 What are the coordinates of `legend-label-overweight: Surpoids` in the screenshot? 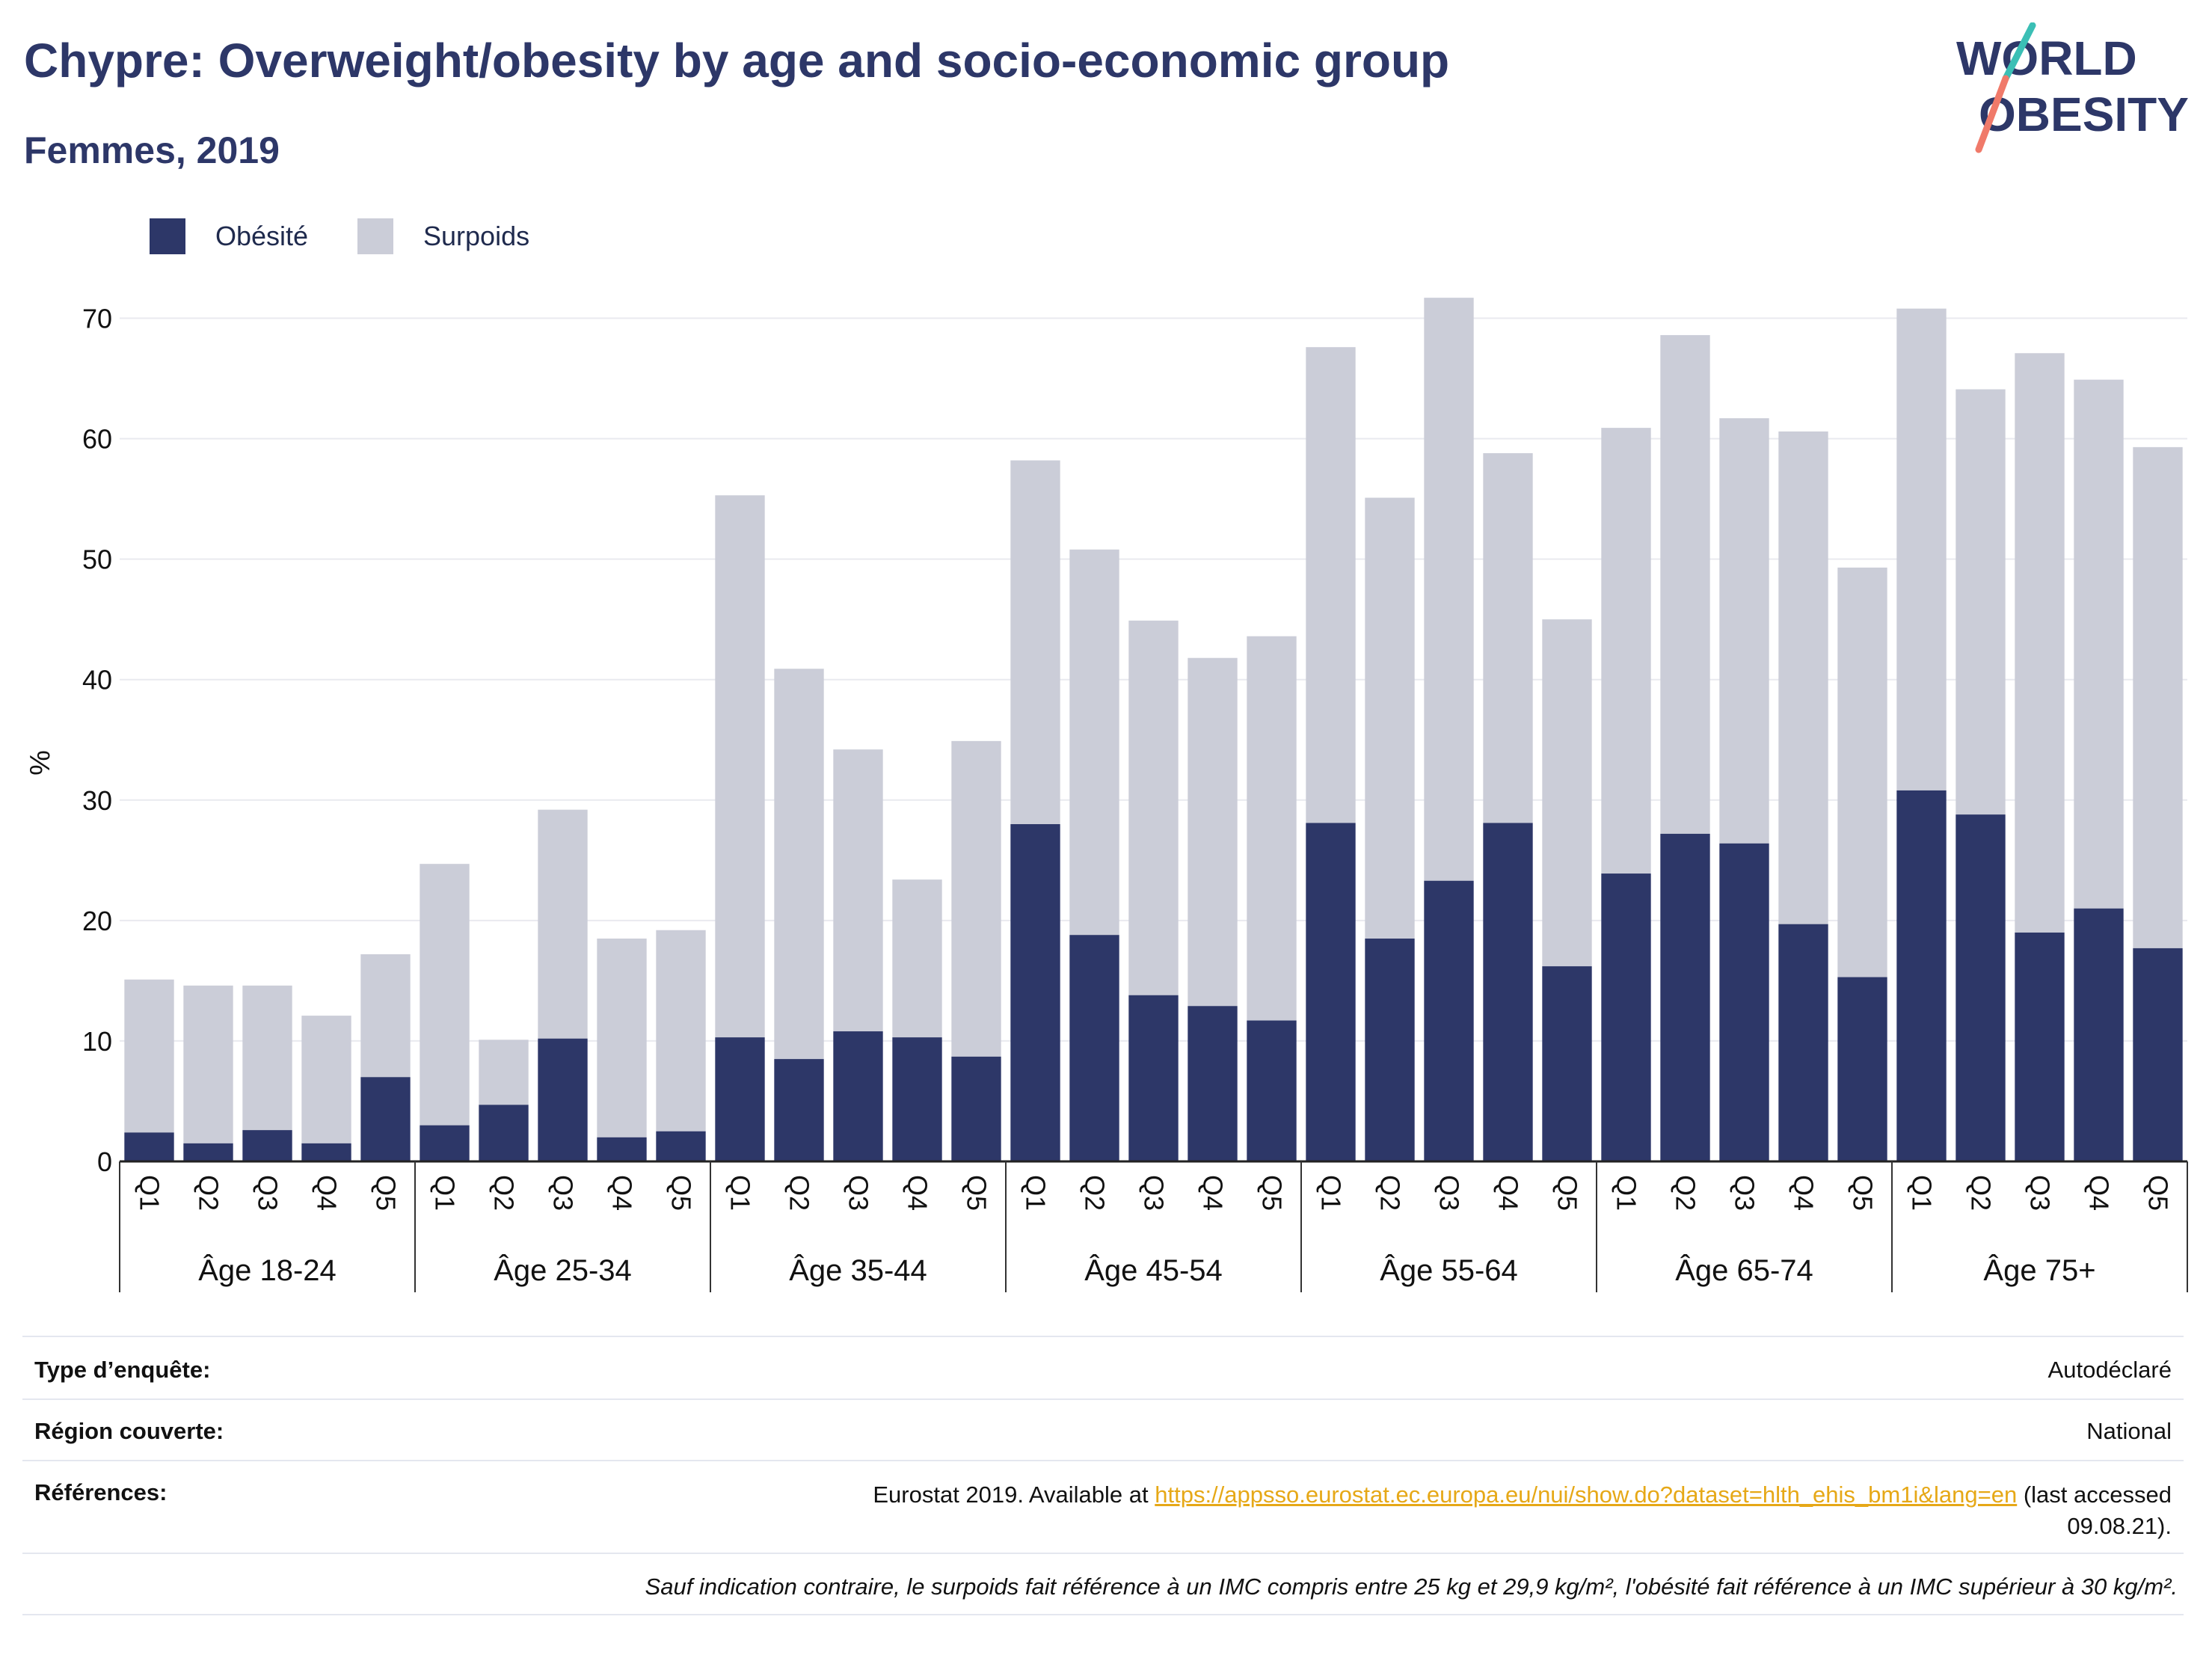 It's located at (476, 236).